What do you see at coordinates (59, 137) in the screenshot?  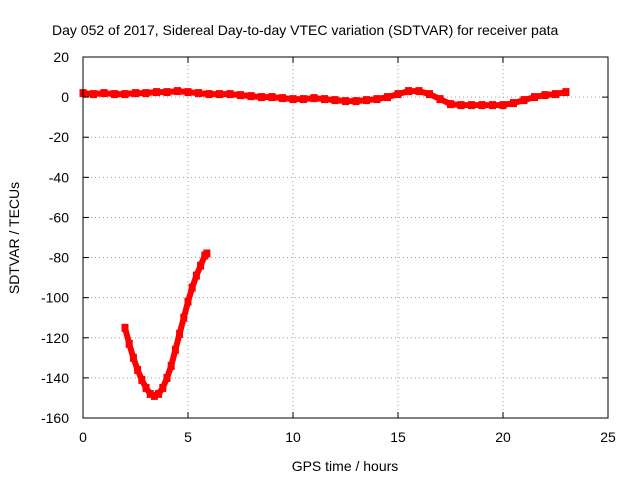 I see `y-tick-label: -20` at bounding box center [59, 137].